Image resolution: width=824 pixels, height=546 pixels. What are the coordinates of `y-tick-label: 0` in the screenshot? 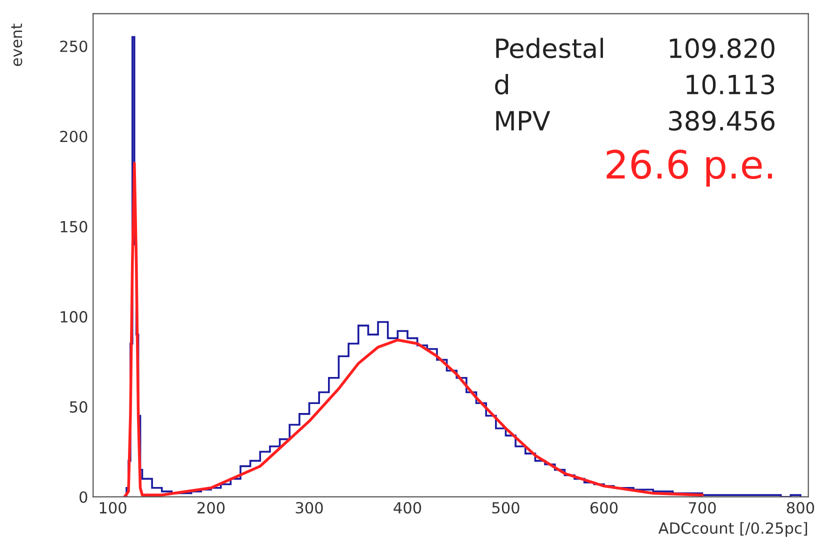 It's located at (84, 497).